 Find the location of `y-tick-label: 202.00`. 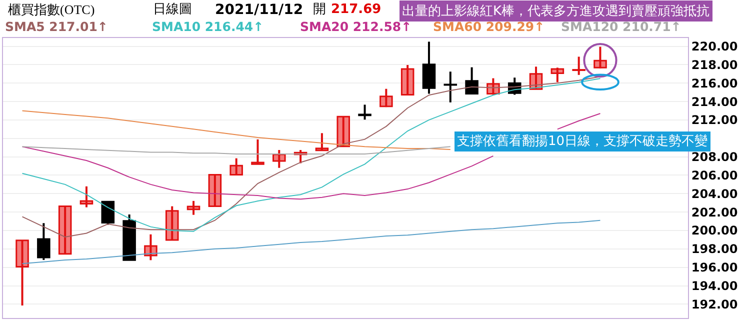

y-tick-label: 202.00 is located at coordinates (714, 212).